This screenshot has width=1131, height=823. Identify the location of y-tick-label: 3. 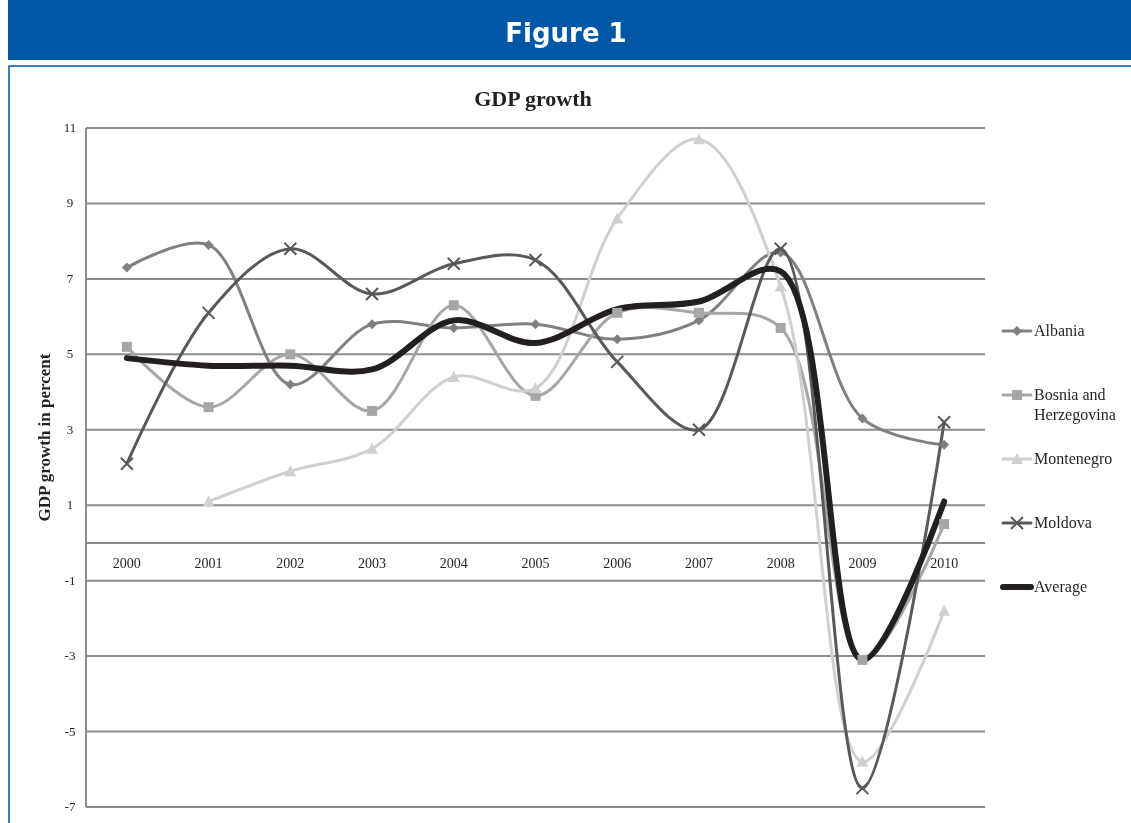
(70, 429).